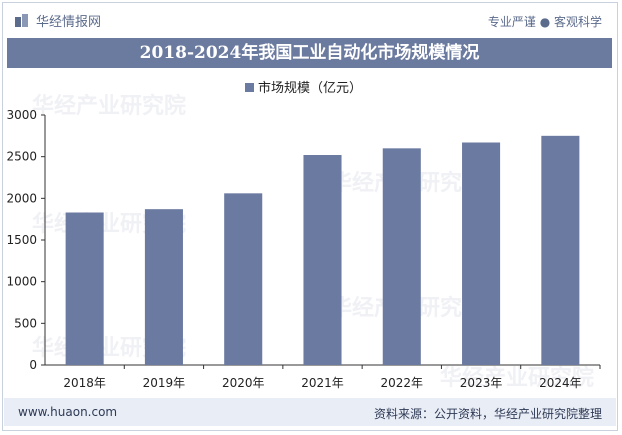 The height and width of the screenshot is (435, 622). Describe the element at coordinates (402, 383) in the screenshot. I see `x-tick-label: 2022年` at that location.